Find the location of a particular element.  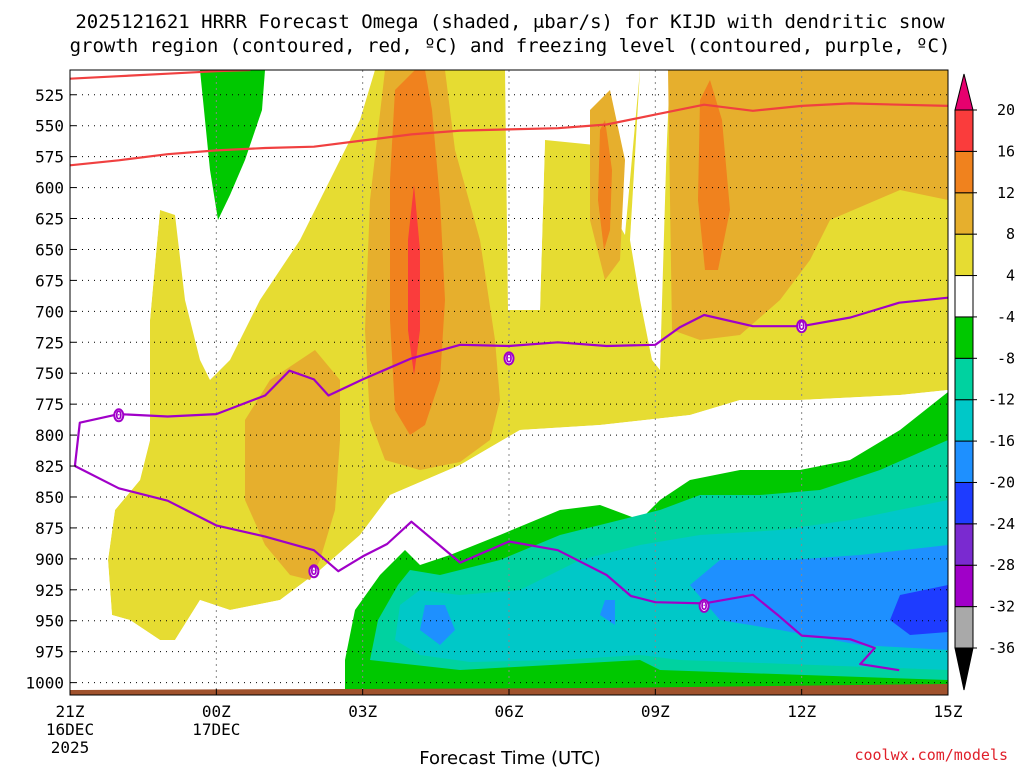

omega-region-neg20 is located at coordinates (919, 610).